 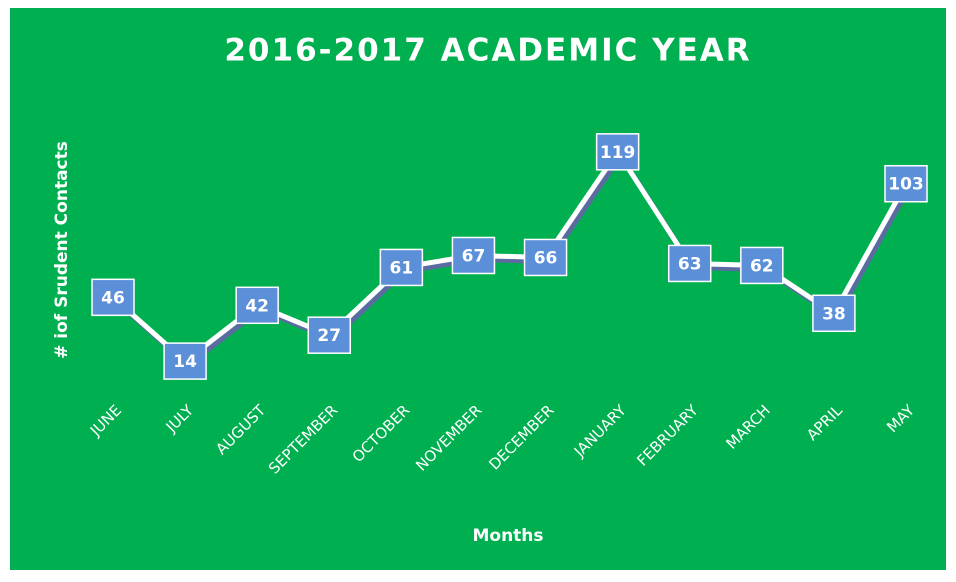 I want to click on data-label: 103, so click(x=906, y=185).